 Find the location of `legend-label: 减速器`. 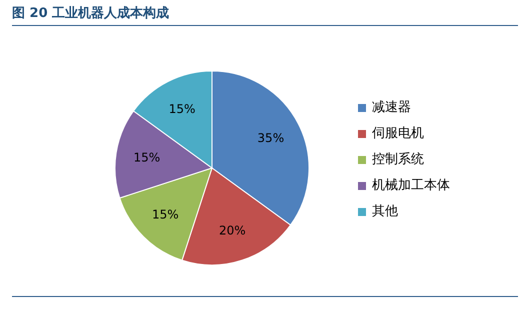

legend-label: 减速器 is located at coordinates (391, 108).